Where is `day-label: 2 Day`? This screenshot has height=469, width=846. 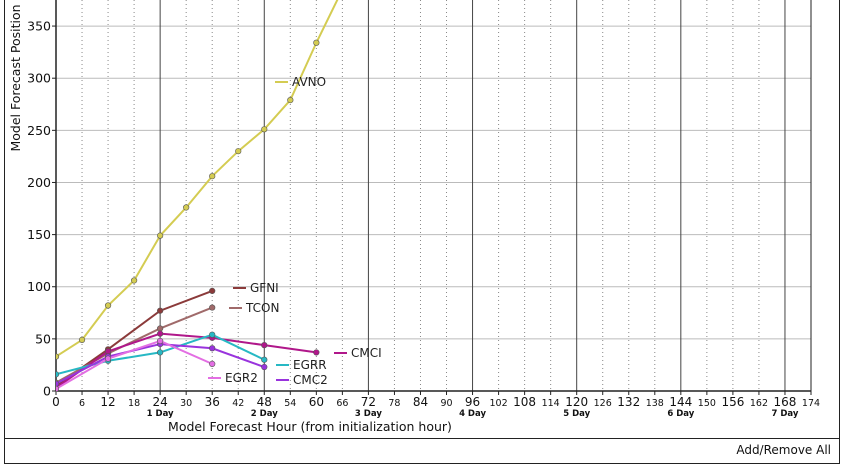
day-label: 2 Day is located at coordinates (264, 414).